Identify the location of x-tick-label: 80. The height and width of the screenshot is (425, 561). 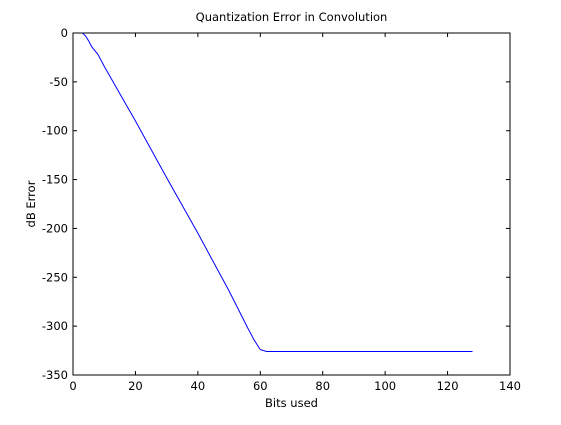
(322, 386).